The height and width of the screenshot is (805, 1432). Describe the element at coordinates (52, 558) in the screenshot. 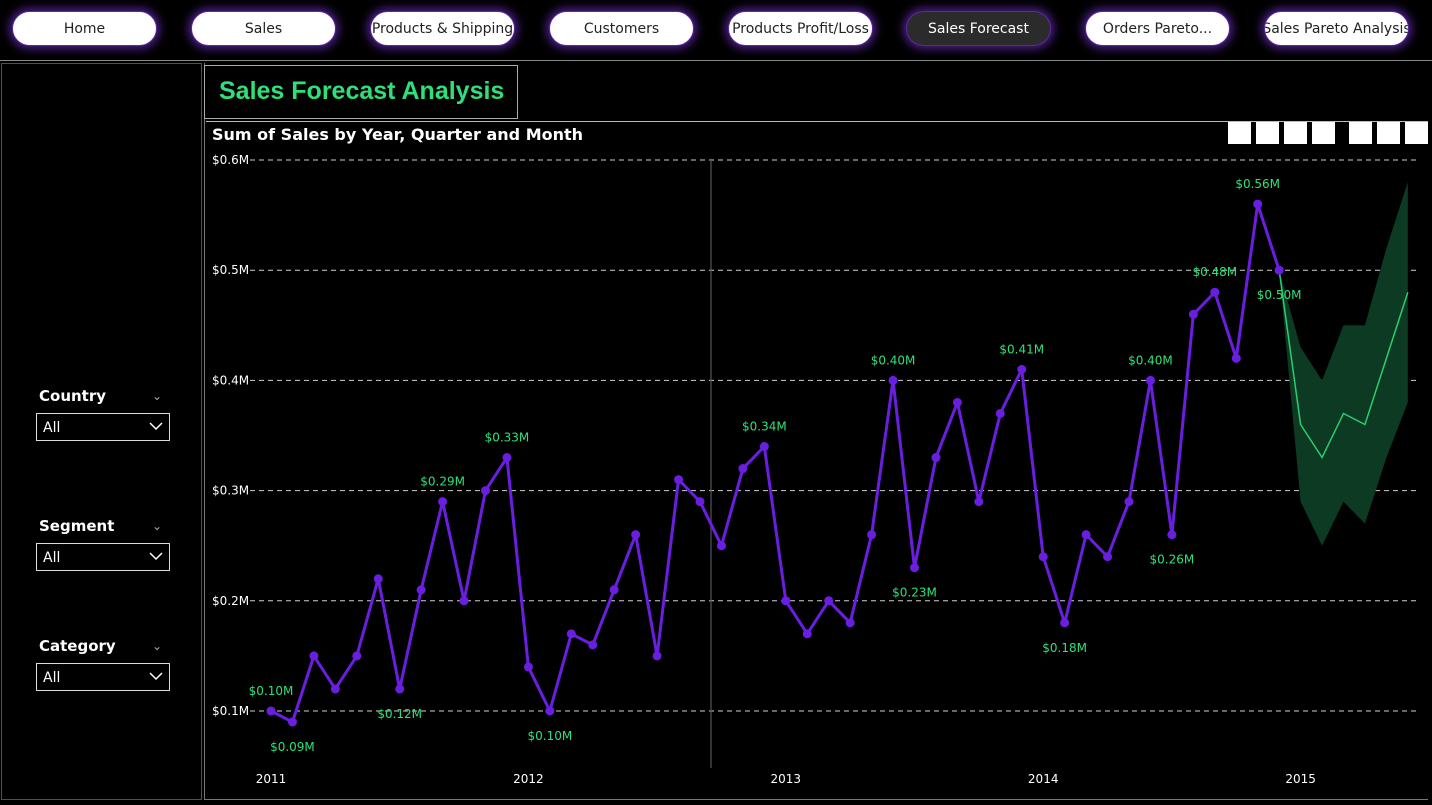

I see `segment-dropdown-value: All` at that location.